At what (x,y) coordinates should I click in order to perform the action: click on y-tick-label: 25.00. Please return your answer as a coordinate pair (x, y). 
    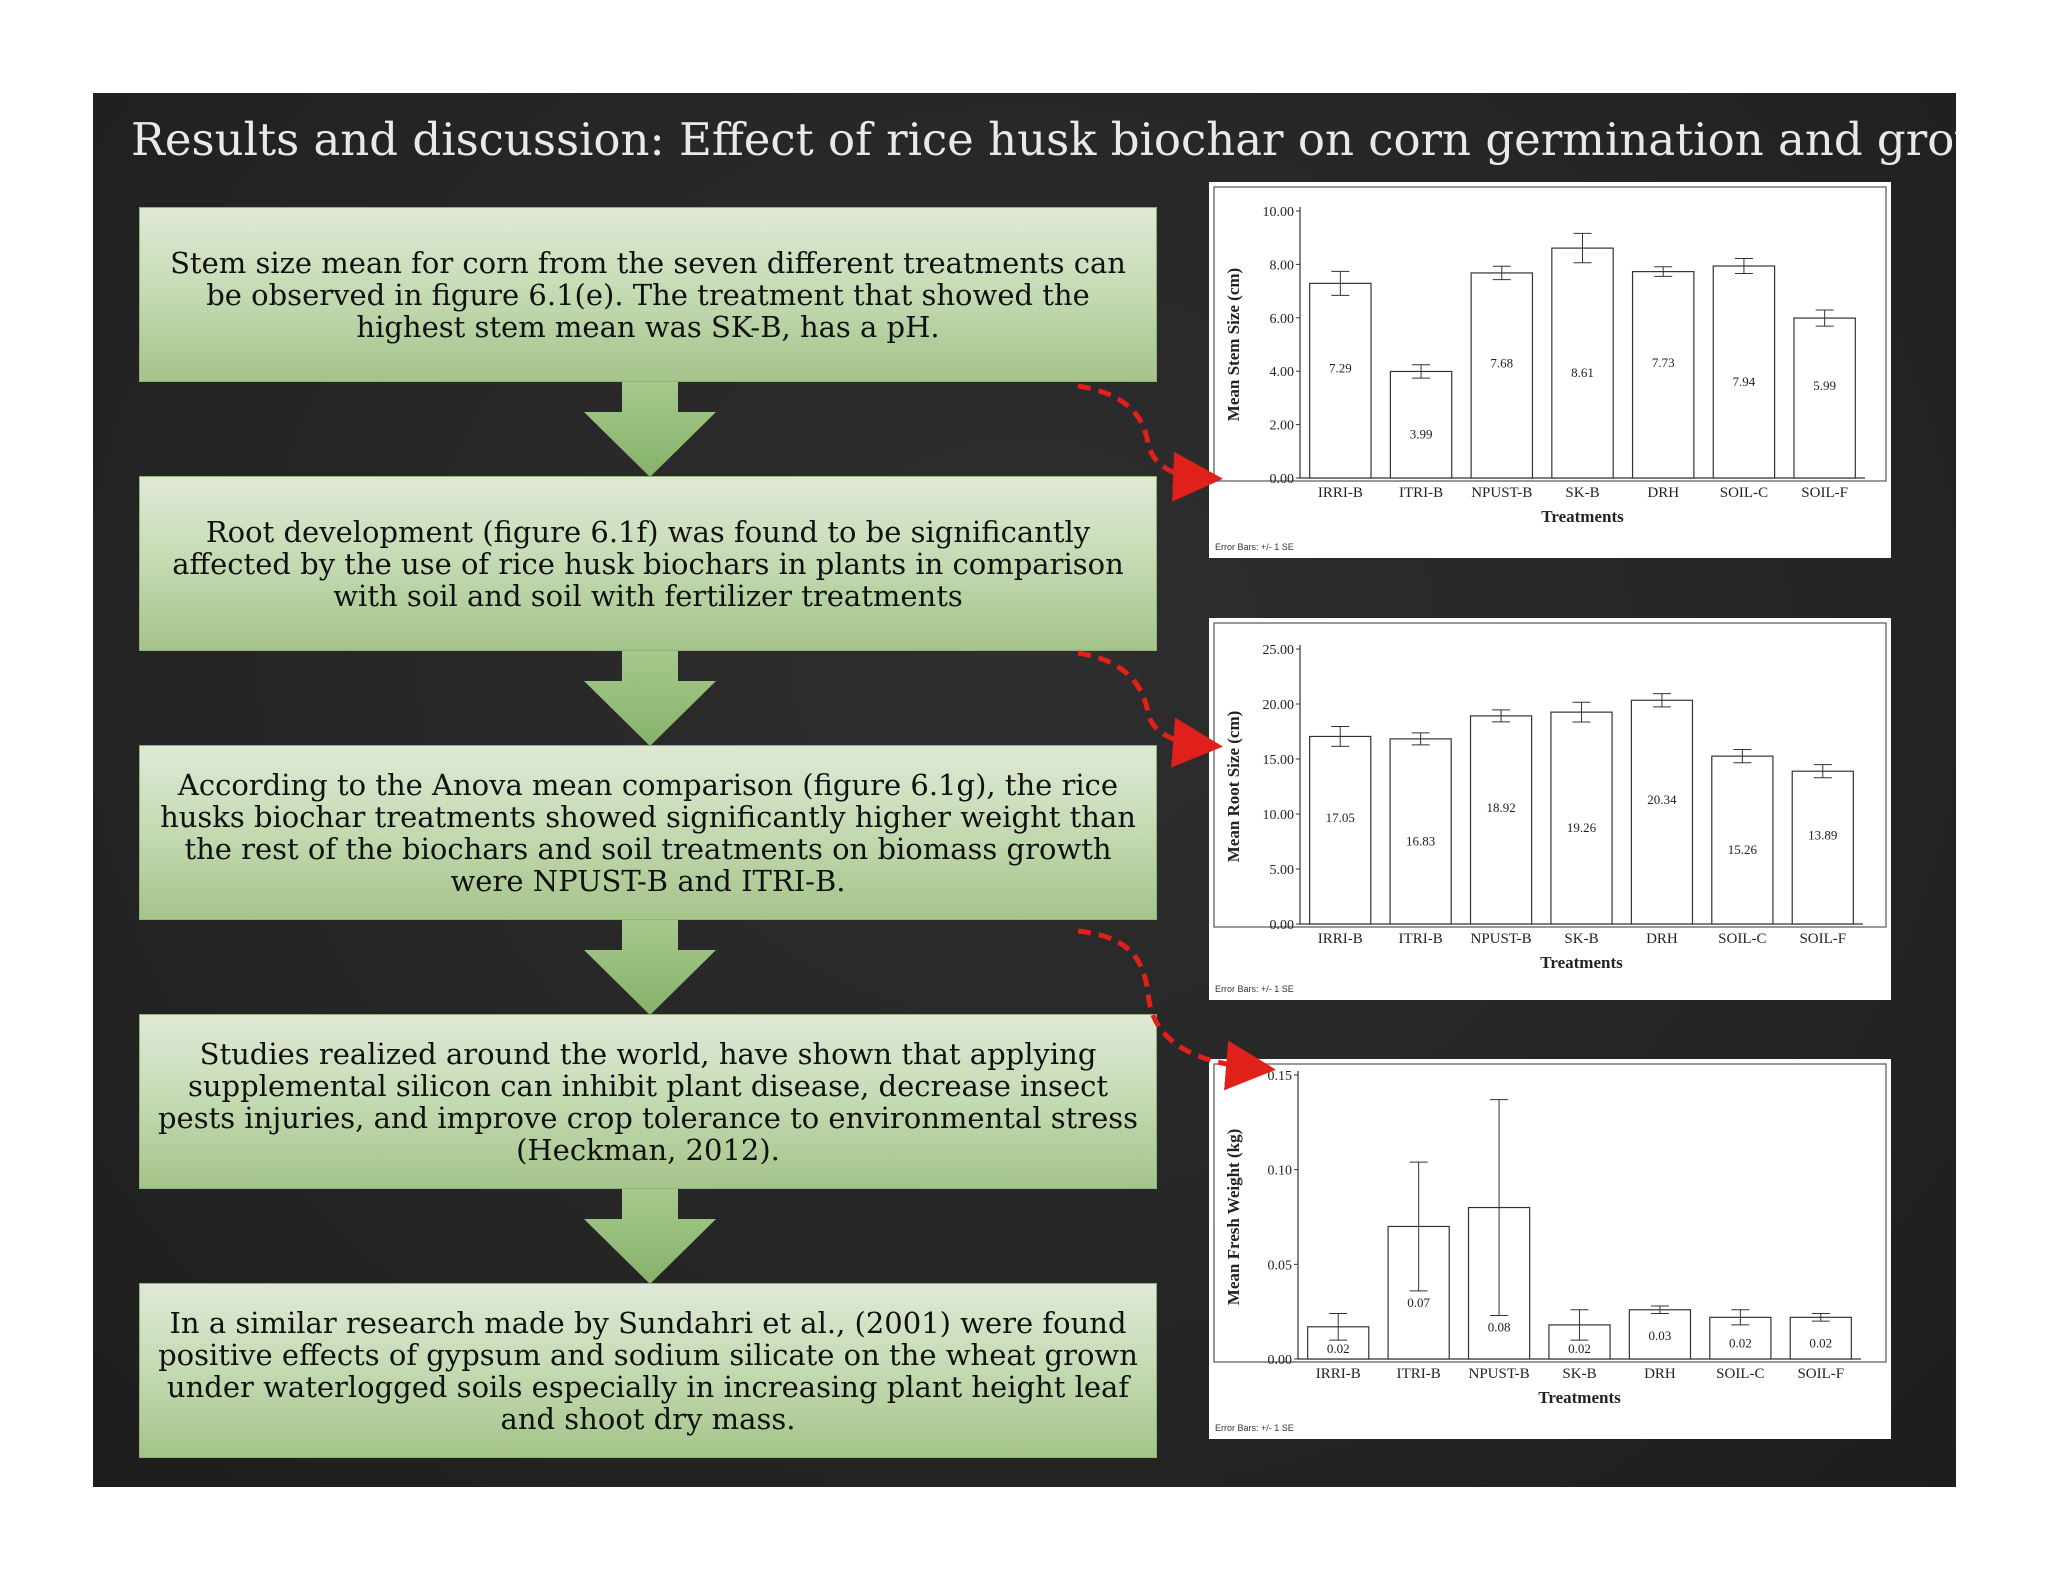
    Looking at the image, I should click on (1279, 650).